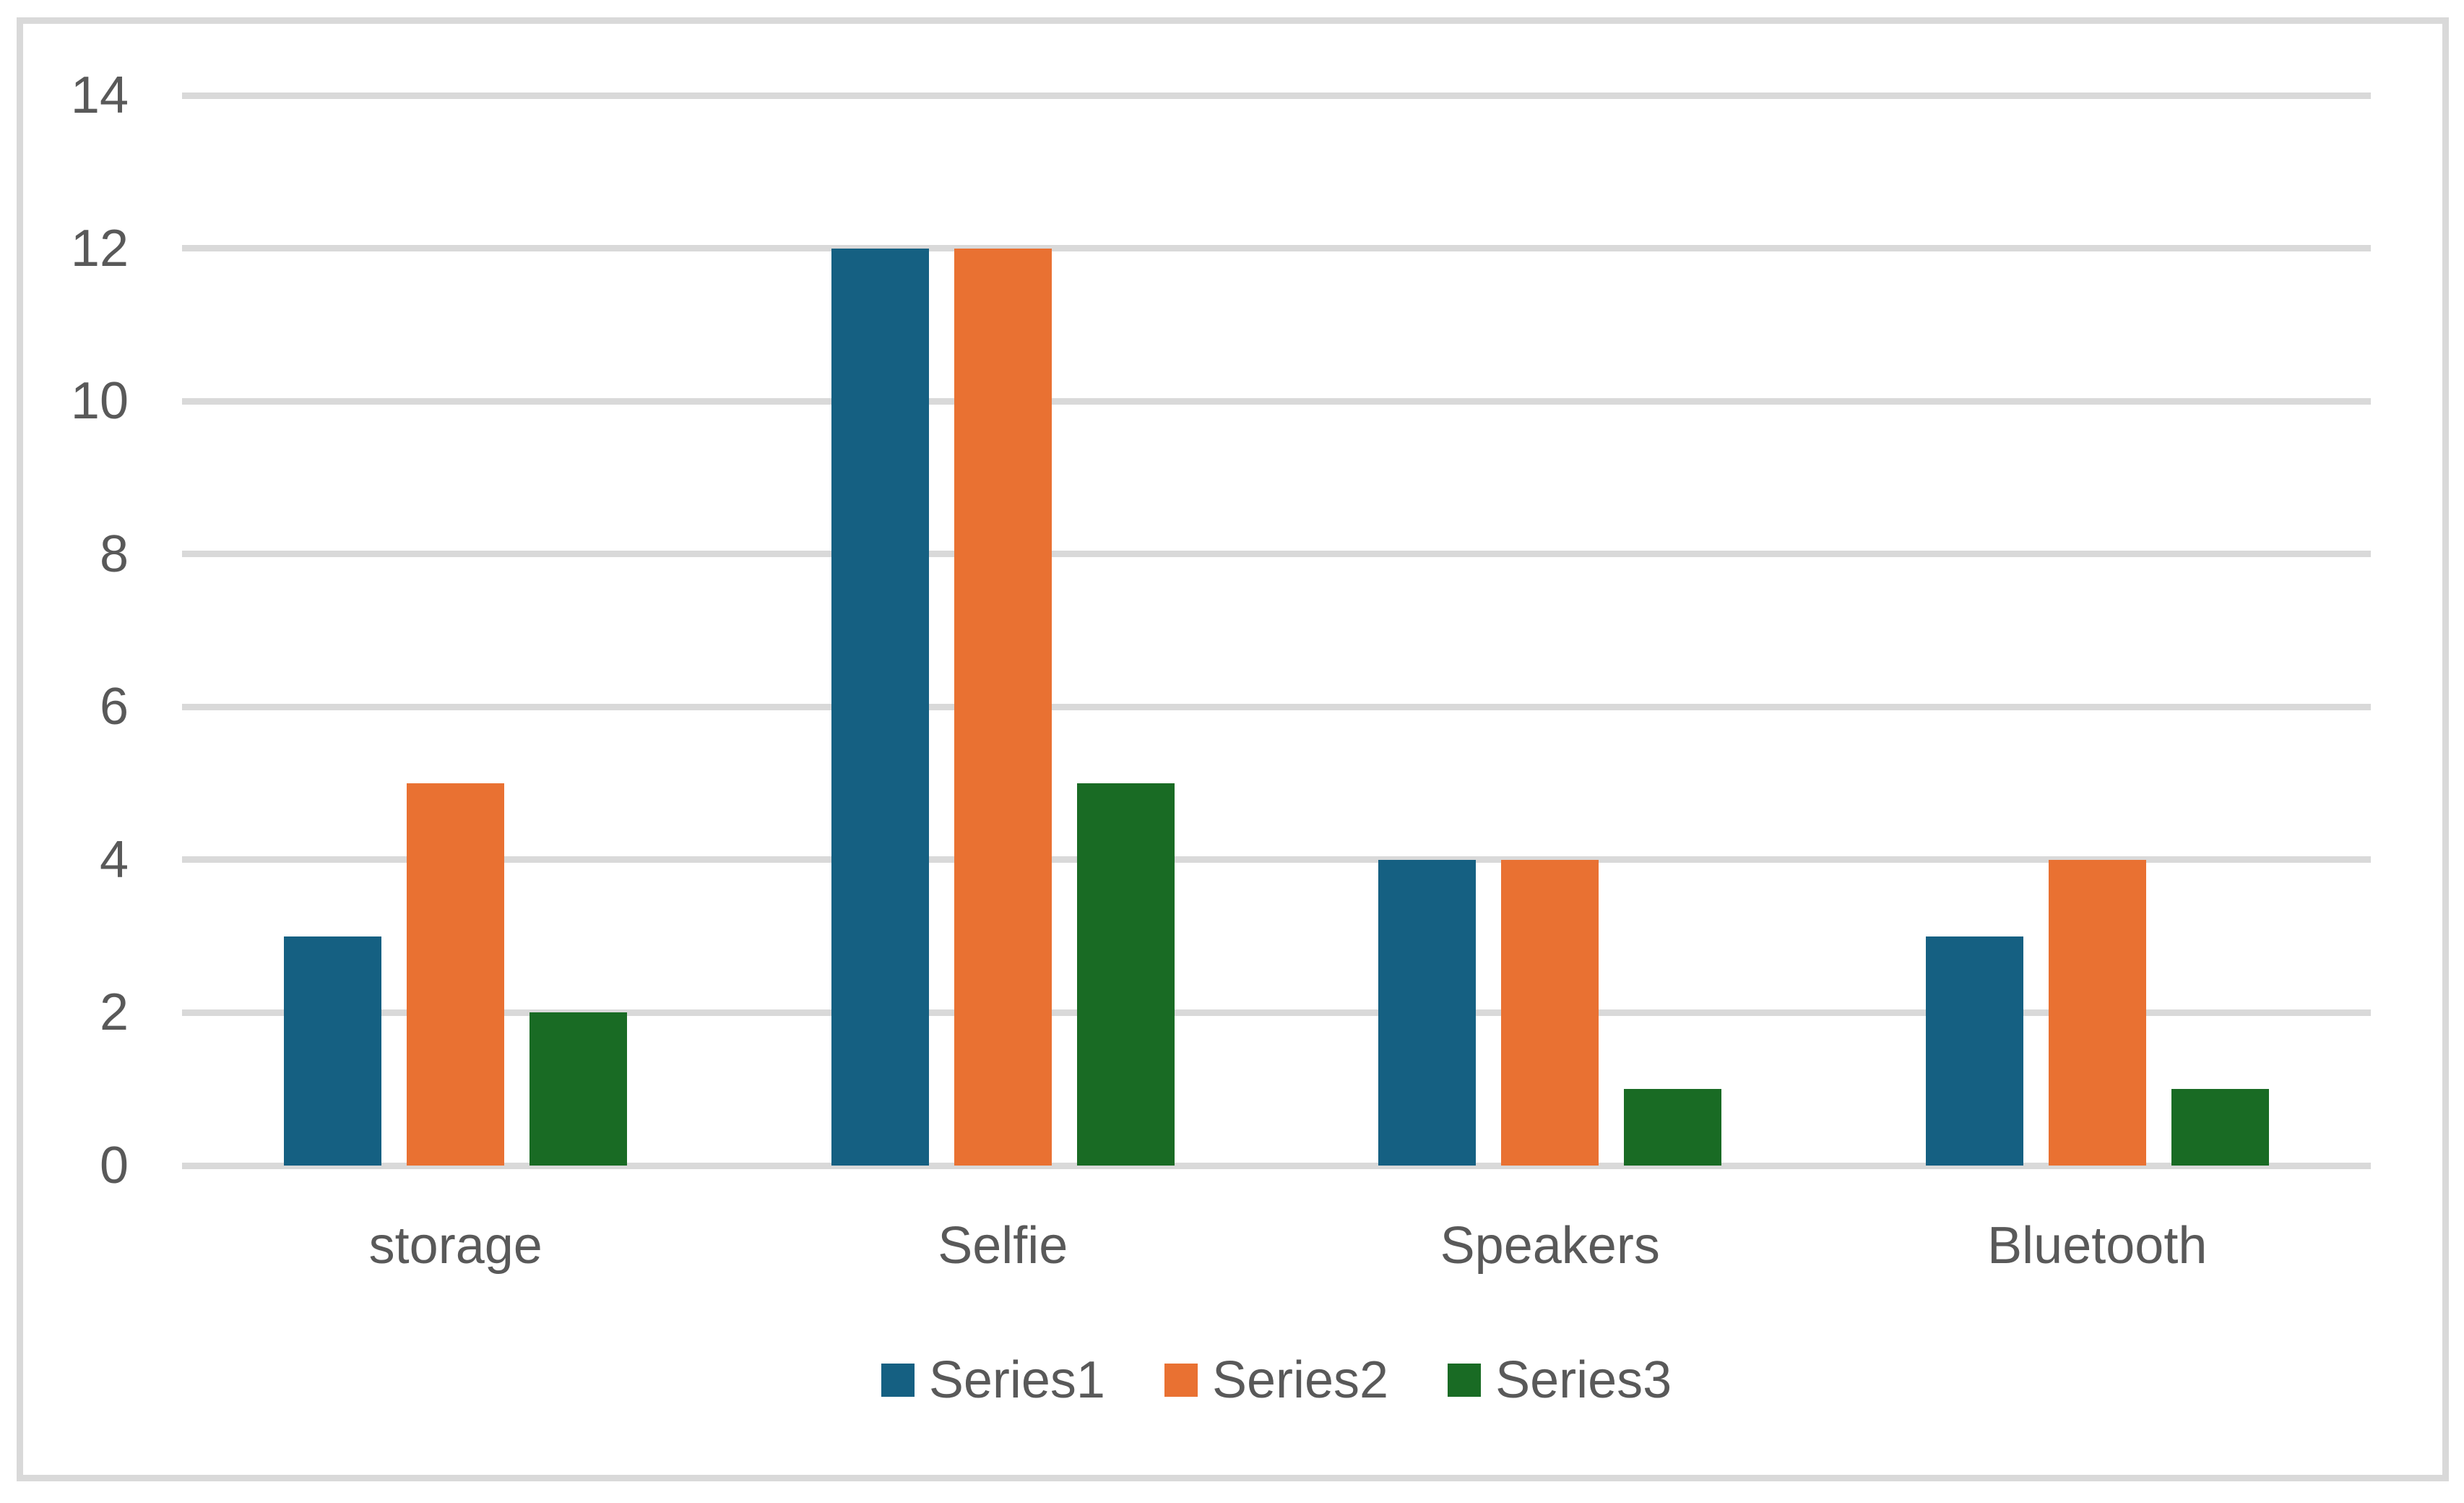 The height and width of the screenshot is (1503, 2464). I want to click on y-axis: 0 2 4 6 8 10 12 14, so click(64, 630).